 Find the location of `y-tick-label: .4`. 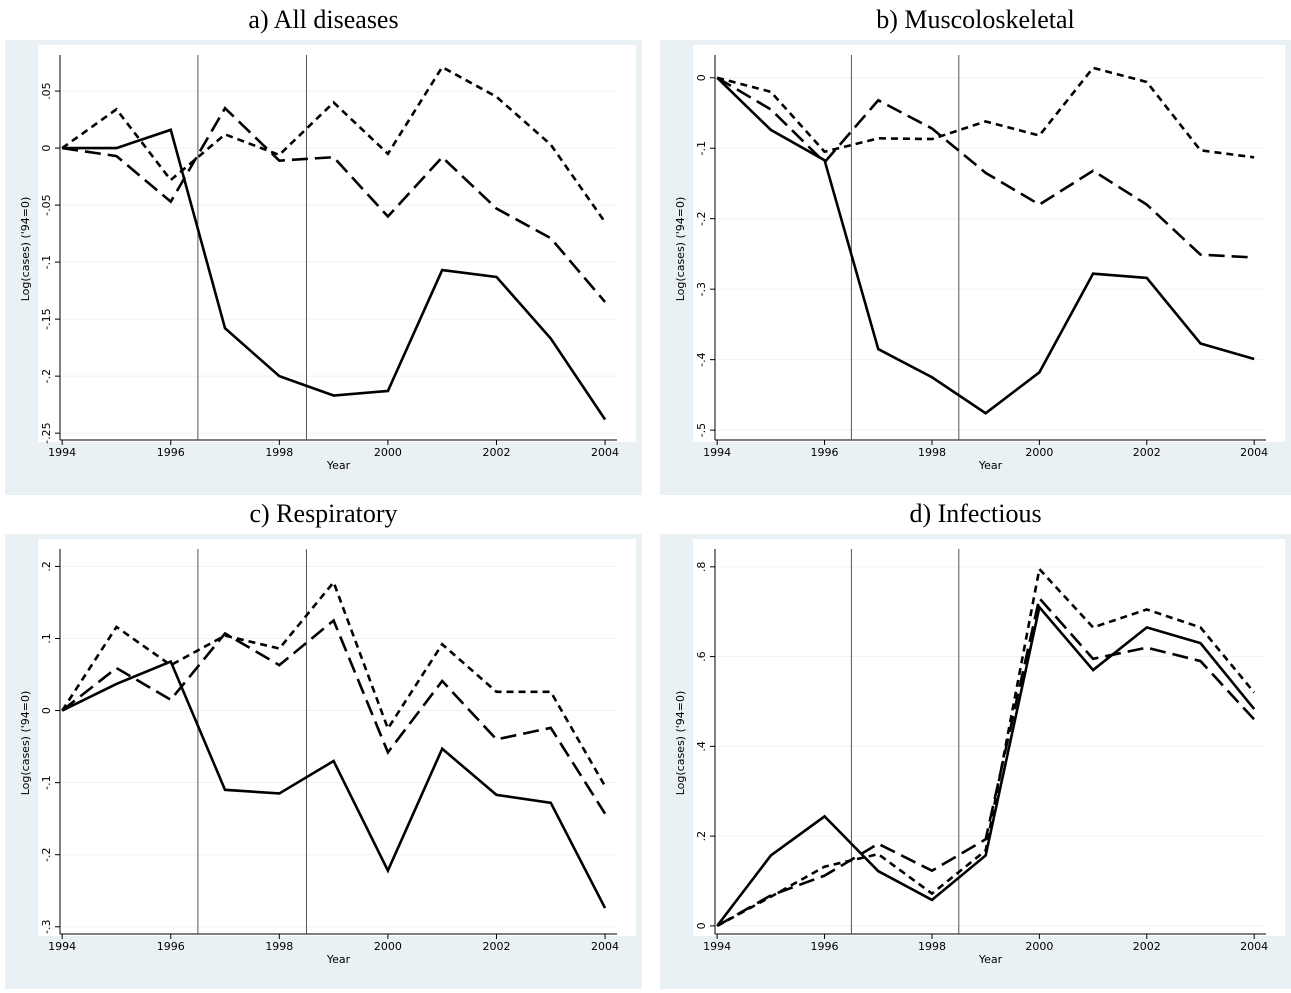

y-tick-label: .4 is located at coordinates (701, 746).